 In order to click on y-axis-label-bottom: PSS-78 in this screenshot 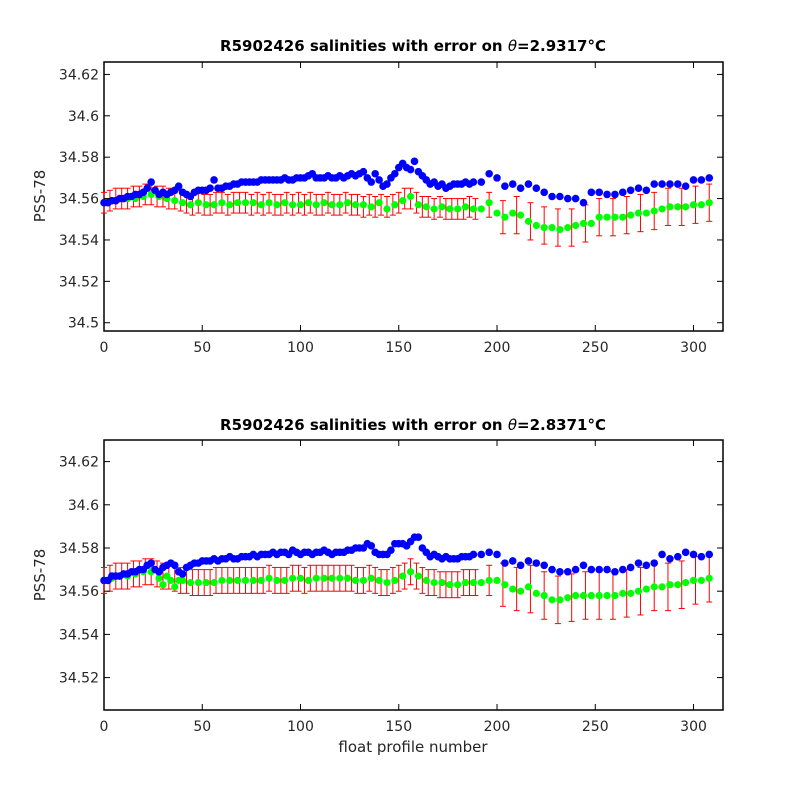, I will do `click(40, 575)`.